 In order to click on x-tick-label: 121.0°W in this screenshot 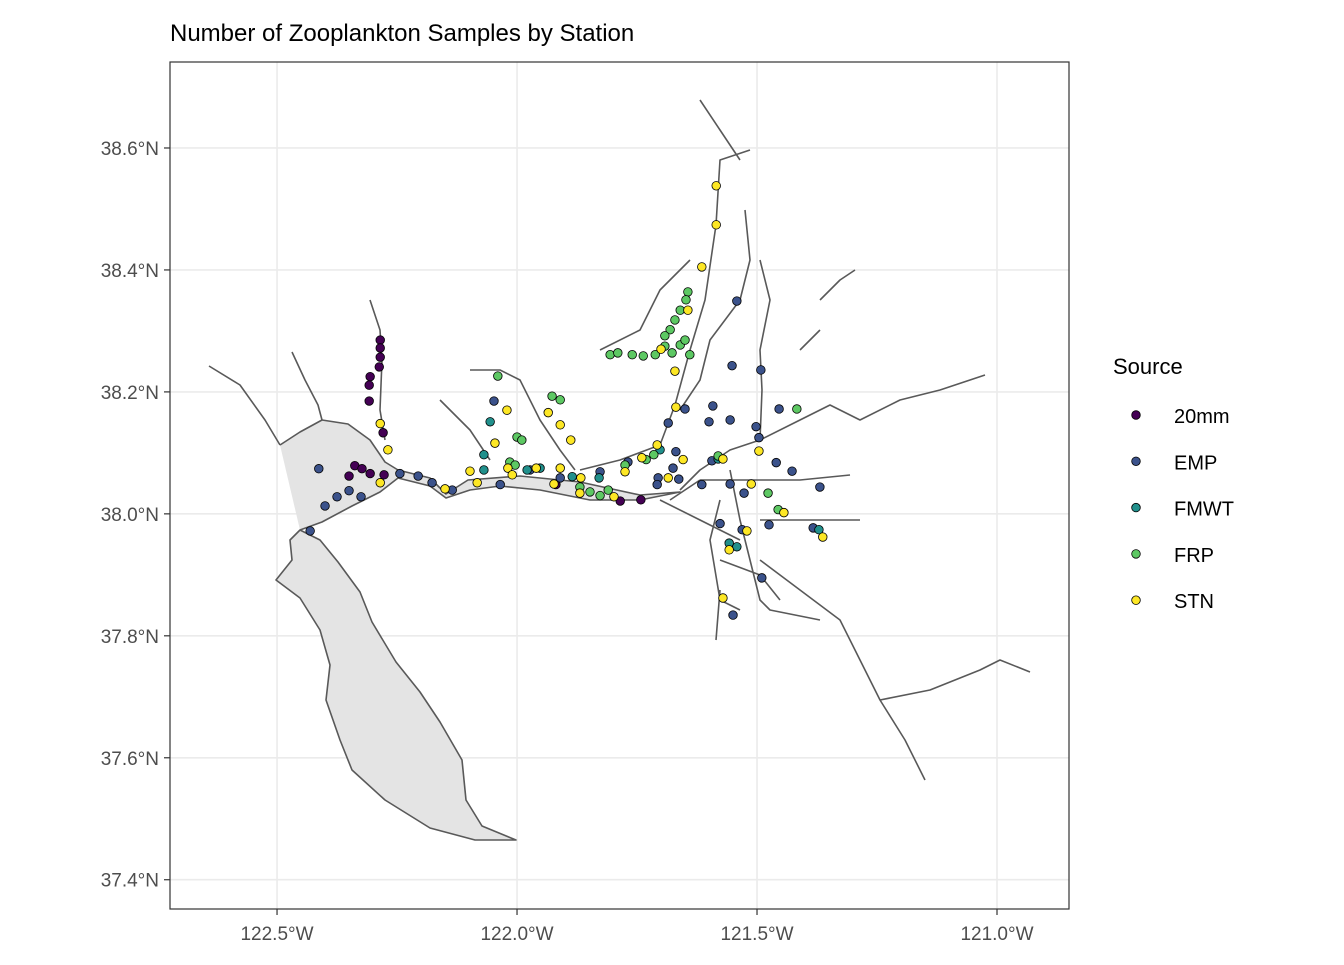, I will do `click(996, 934)`.